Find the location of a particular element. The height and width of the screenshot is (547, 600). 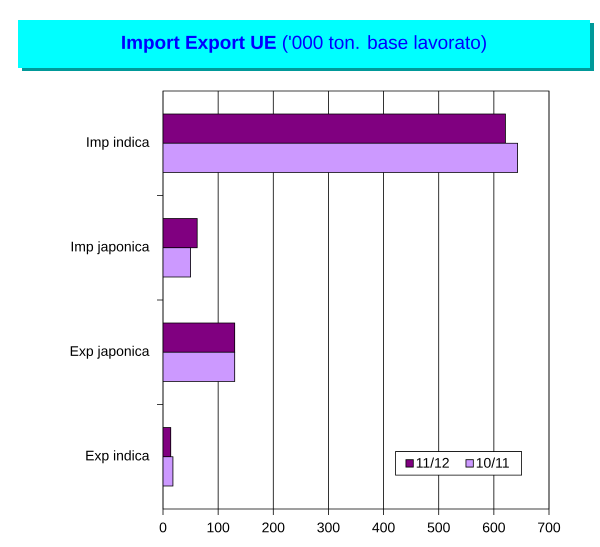

legend-label: 11/12 is located at coordinates (432, 463).